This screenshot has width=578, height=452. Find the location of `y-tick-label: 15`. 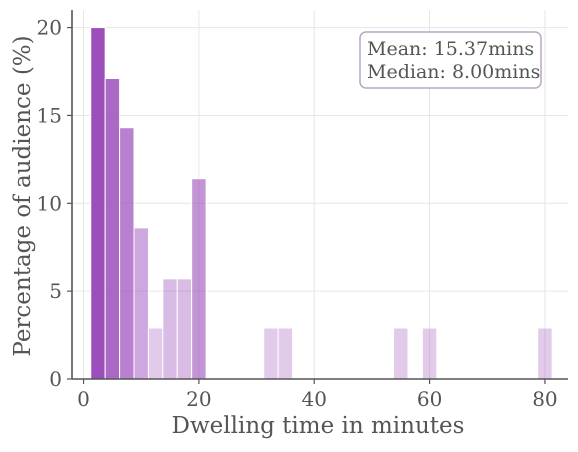

y-tick-label: 15 is located at coordinates (49, 115).